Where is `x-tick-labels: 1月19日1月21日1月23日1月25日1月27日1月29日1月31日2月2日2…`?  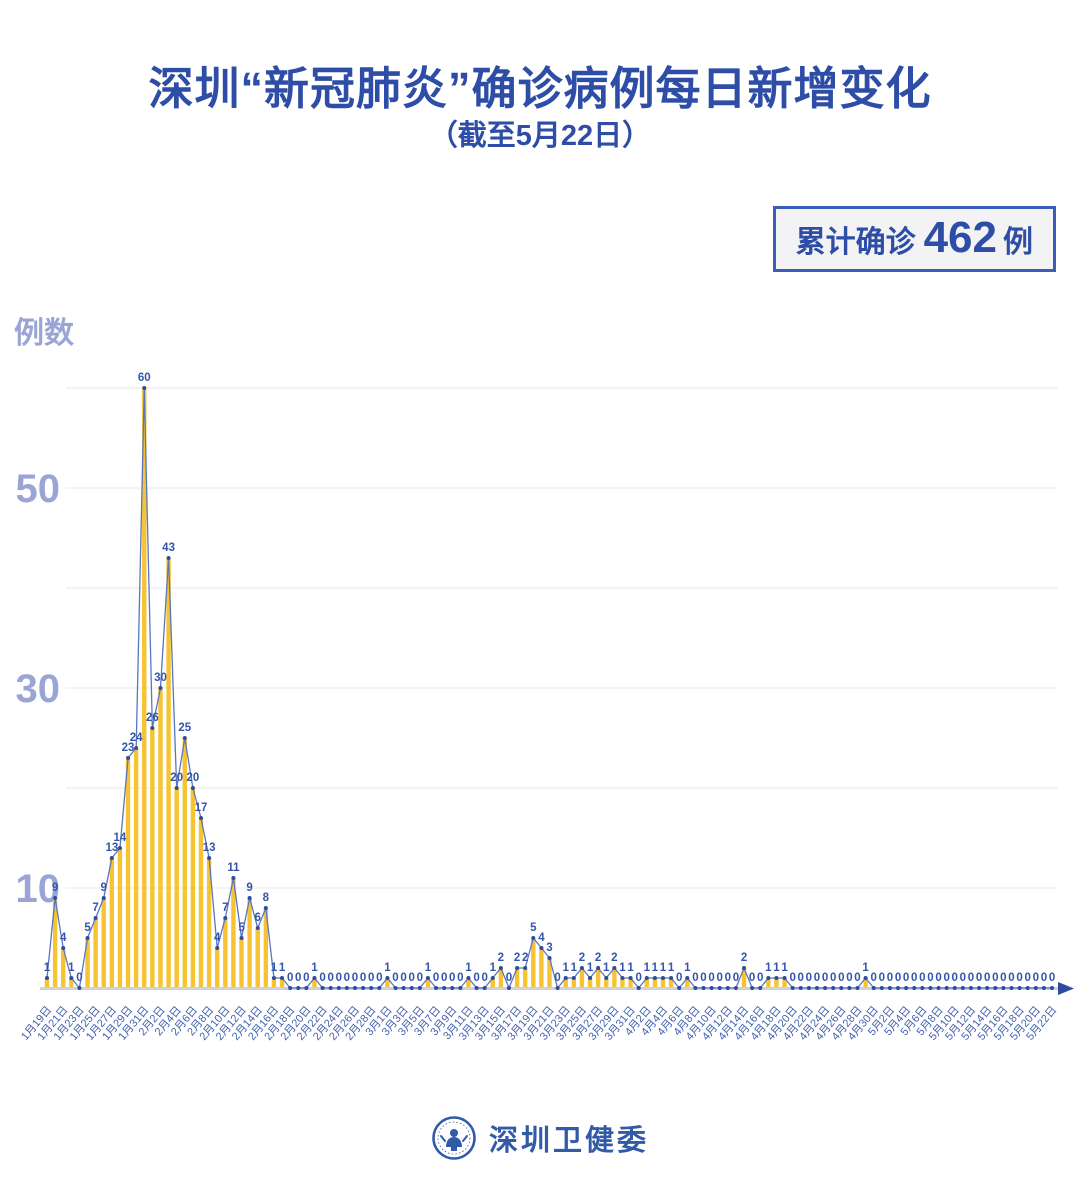 x-tick-labels: 1月19日1月21日1月23日1月25日1月27日1月29日1月31日2月2日2… is located at coordinates (539, 1023).